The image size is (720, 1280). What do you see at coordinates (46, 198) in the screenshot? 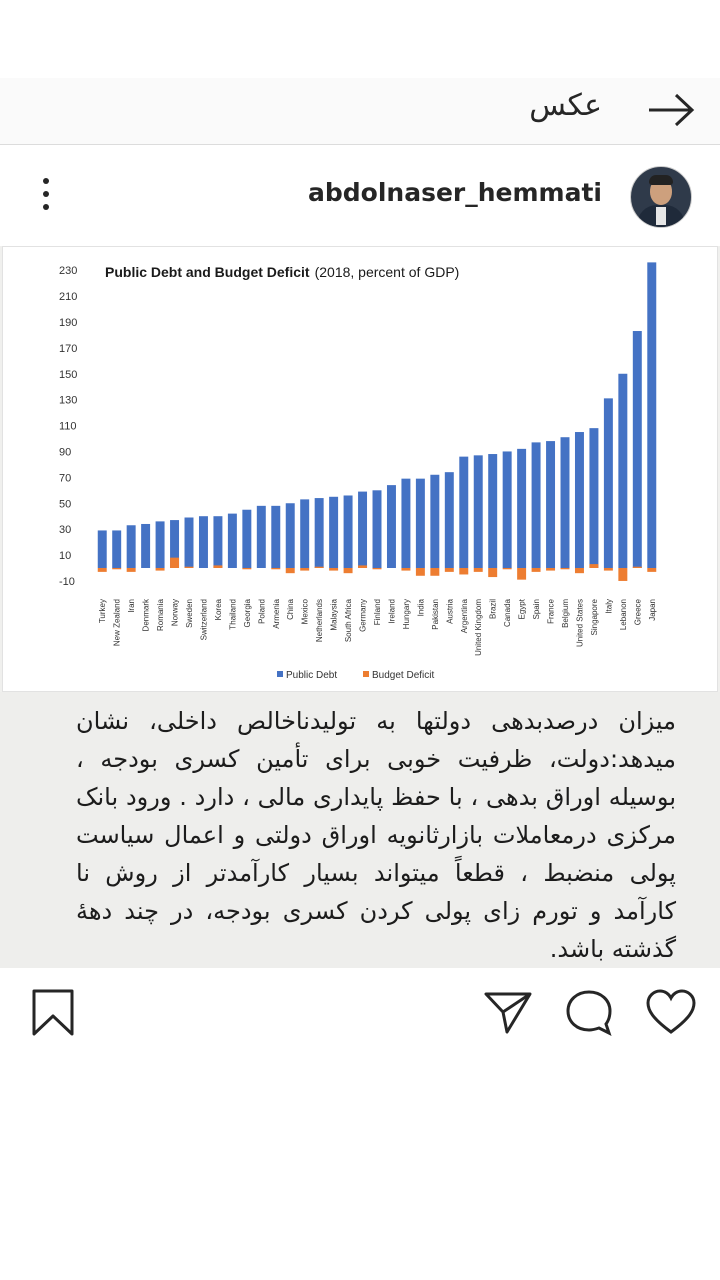
I see `more-vertical-icon` at bounding box center [46, 198].